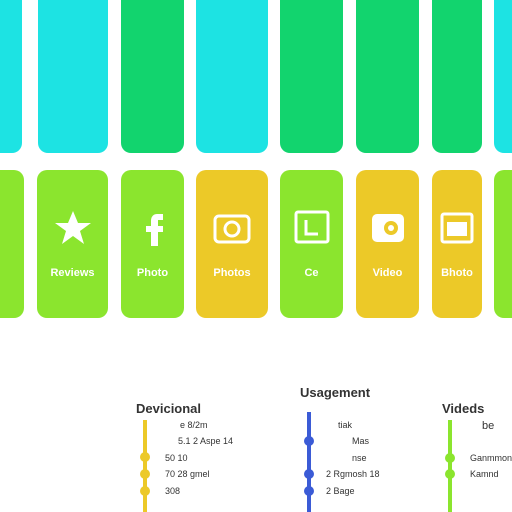  I want to click on tile: Photos, so click(232, 244).